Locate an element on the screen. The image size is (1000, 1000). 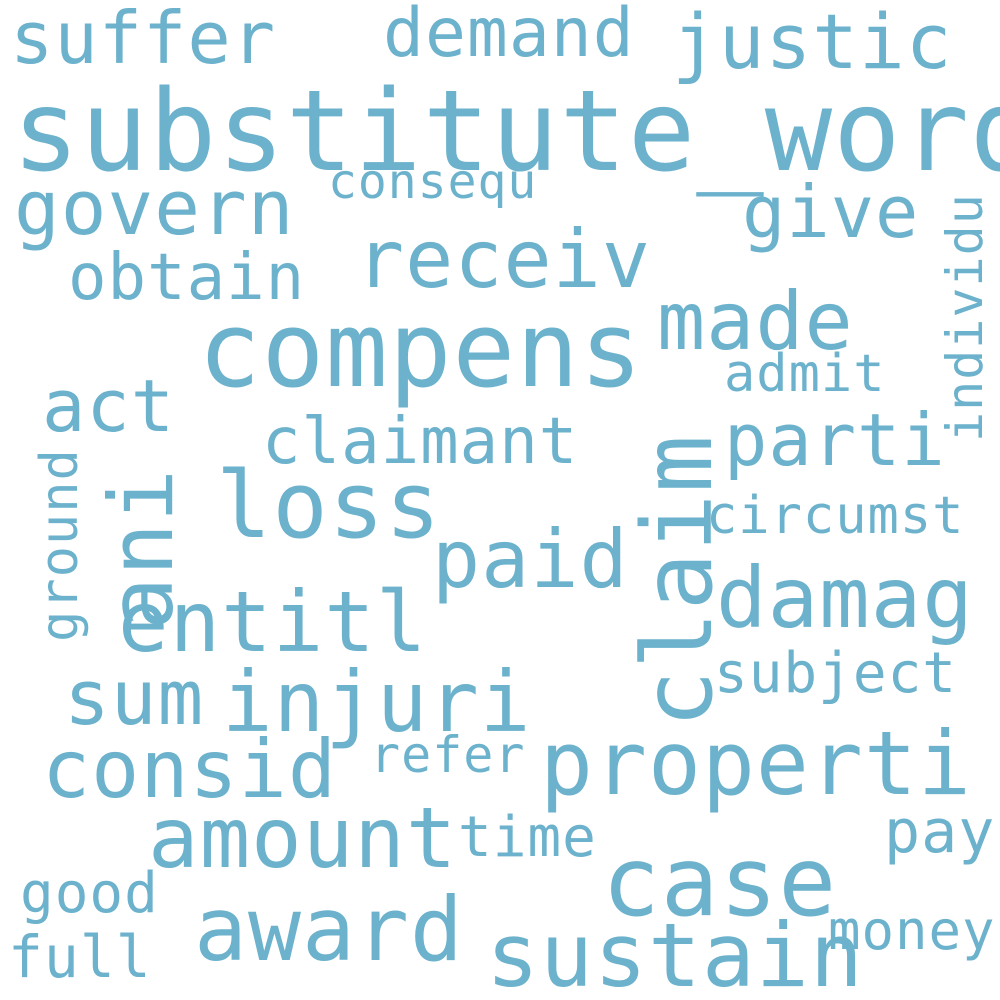
word-act: act is located at coordinates (109, 406).